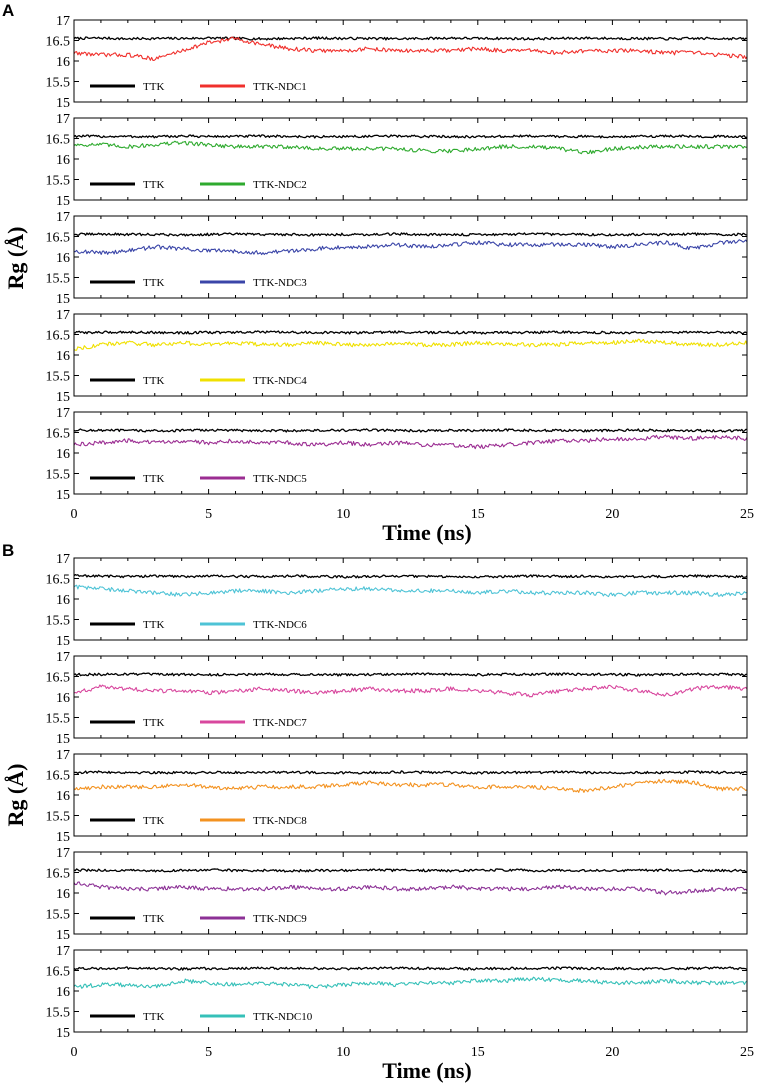 This screenshot has width=759, height=1084. I want to click on x-tick-label-a-0: 0, so click(74, 514).